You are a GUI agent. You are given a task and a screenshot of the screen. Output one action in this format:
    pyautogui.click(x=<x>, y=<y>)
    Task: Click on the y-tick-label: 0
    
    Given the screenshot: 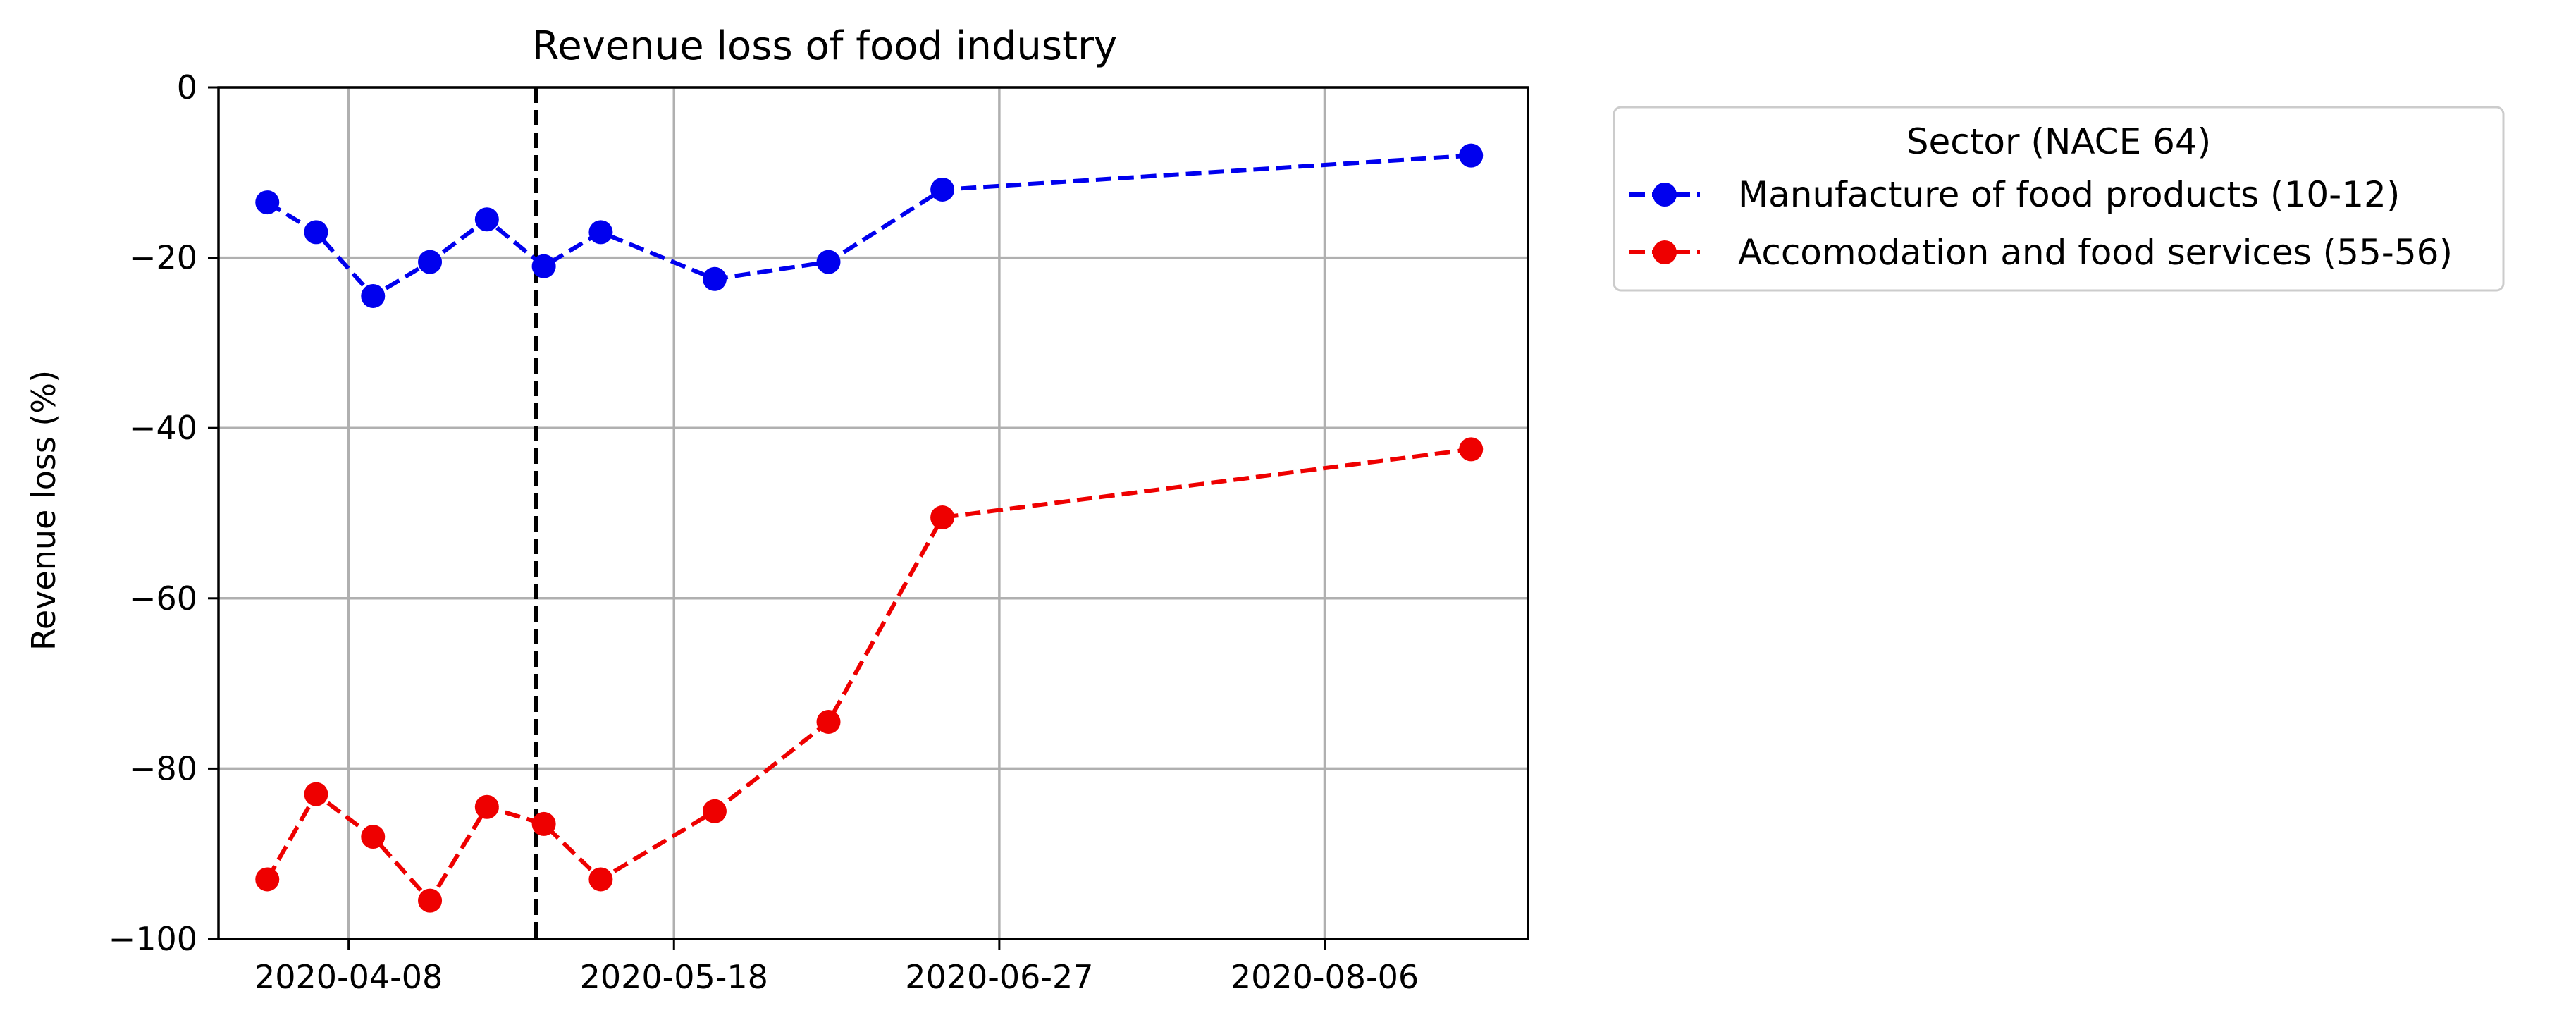 What is the action you would take?
    pyautogui.click(x=187, y=87)
    